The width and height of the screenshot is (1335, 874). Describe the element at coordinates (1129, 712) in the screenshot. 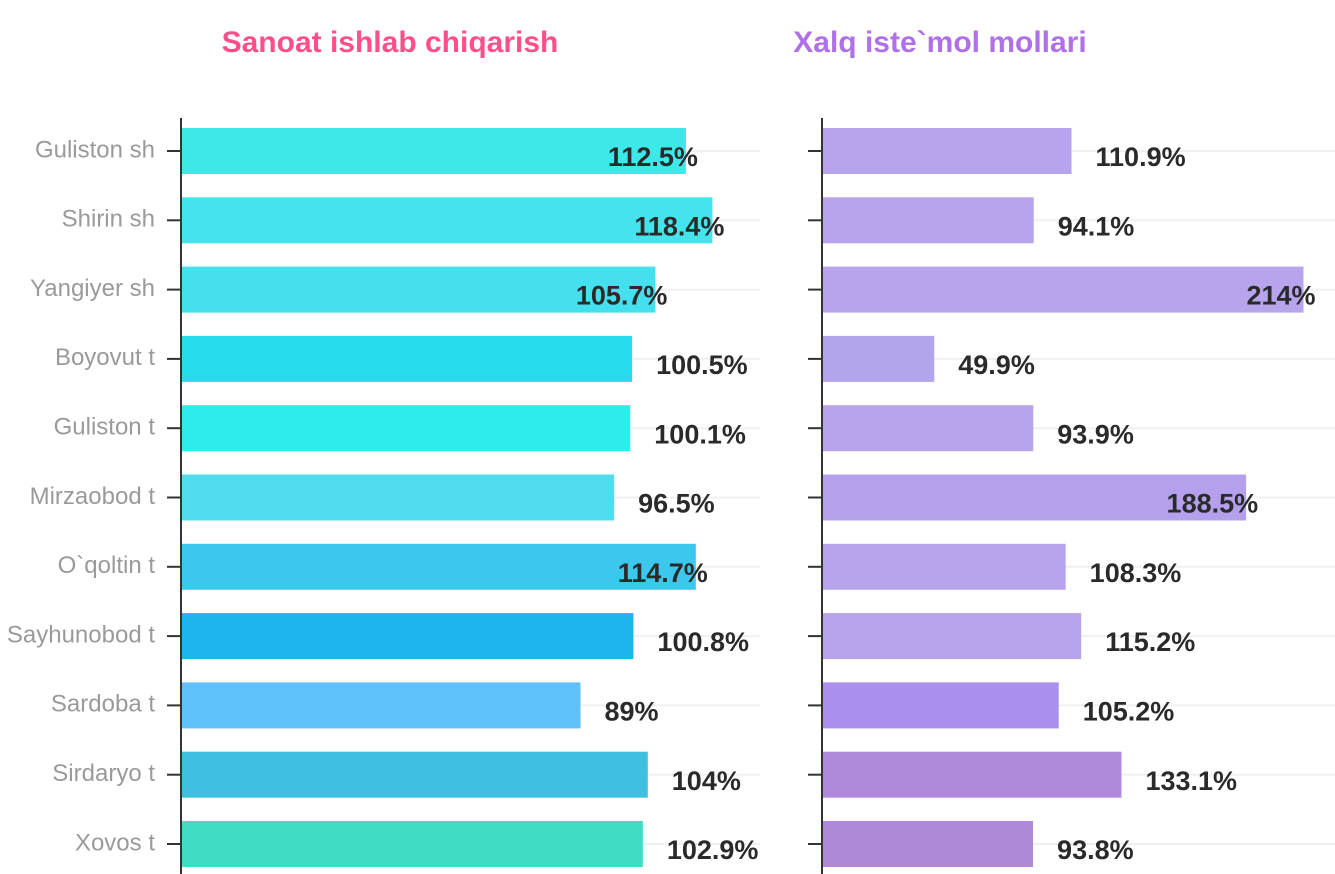

I see `value-label: 105.2%` at that location.